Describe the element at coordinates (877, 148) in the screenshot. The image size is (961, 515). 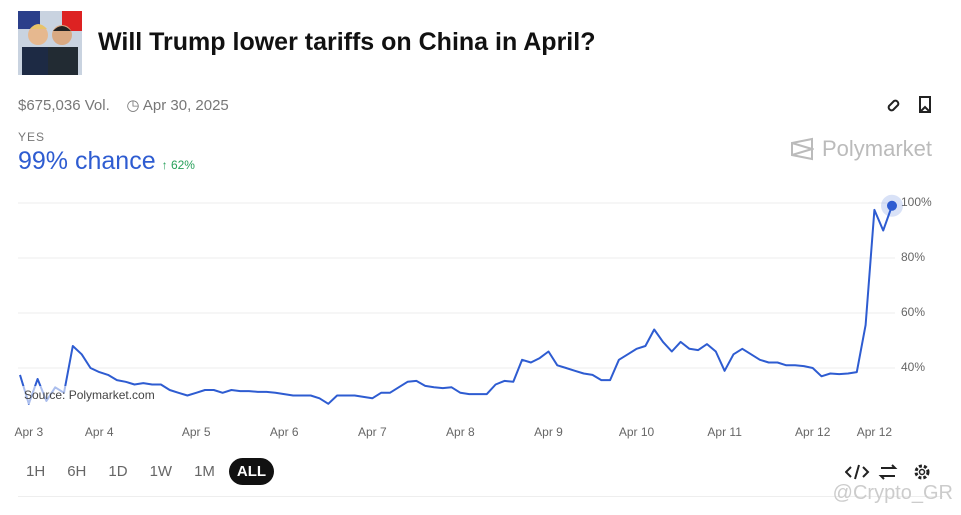
I see `brand-name: Polymarket` at that location.